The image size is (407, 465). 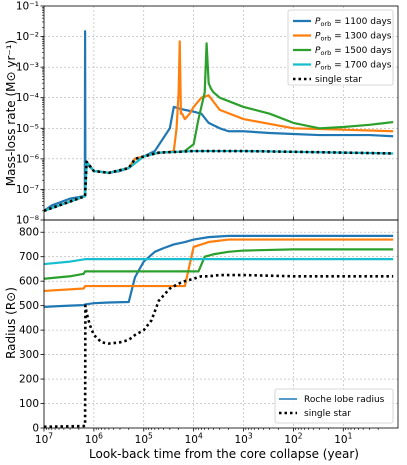 What do you see at coordinates (29, 233) in the screenshot?
I see `y-tick-label: 800` at bounding box center [29, 233].